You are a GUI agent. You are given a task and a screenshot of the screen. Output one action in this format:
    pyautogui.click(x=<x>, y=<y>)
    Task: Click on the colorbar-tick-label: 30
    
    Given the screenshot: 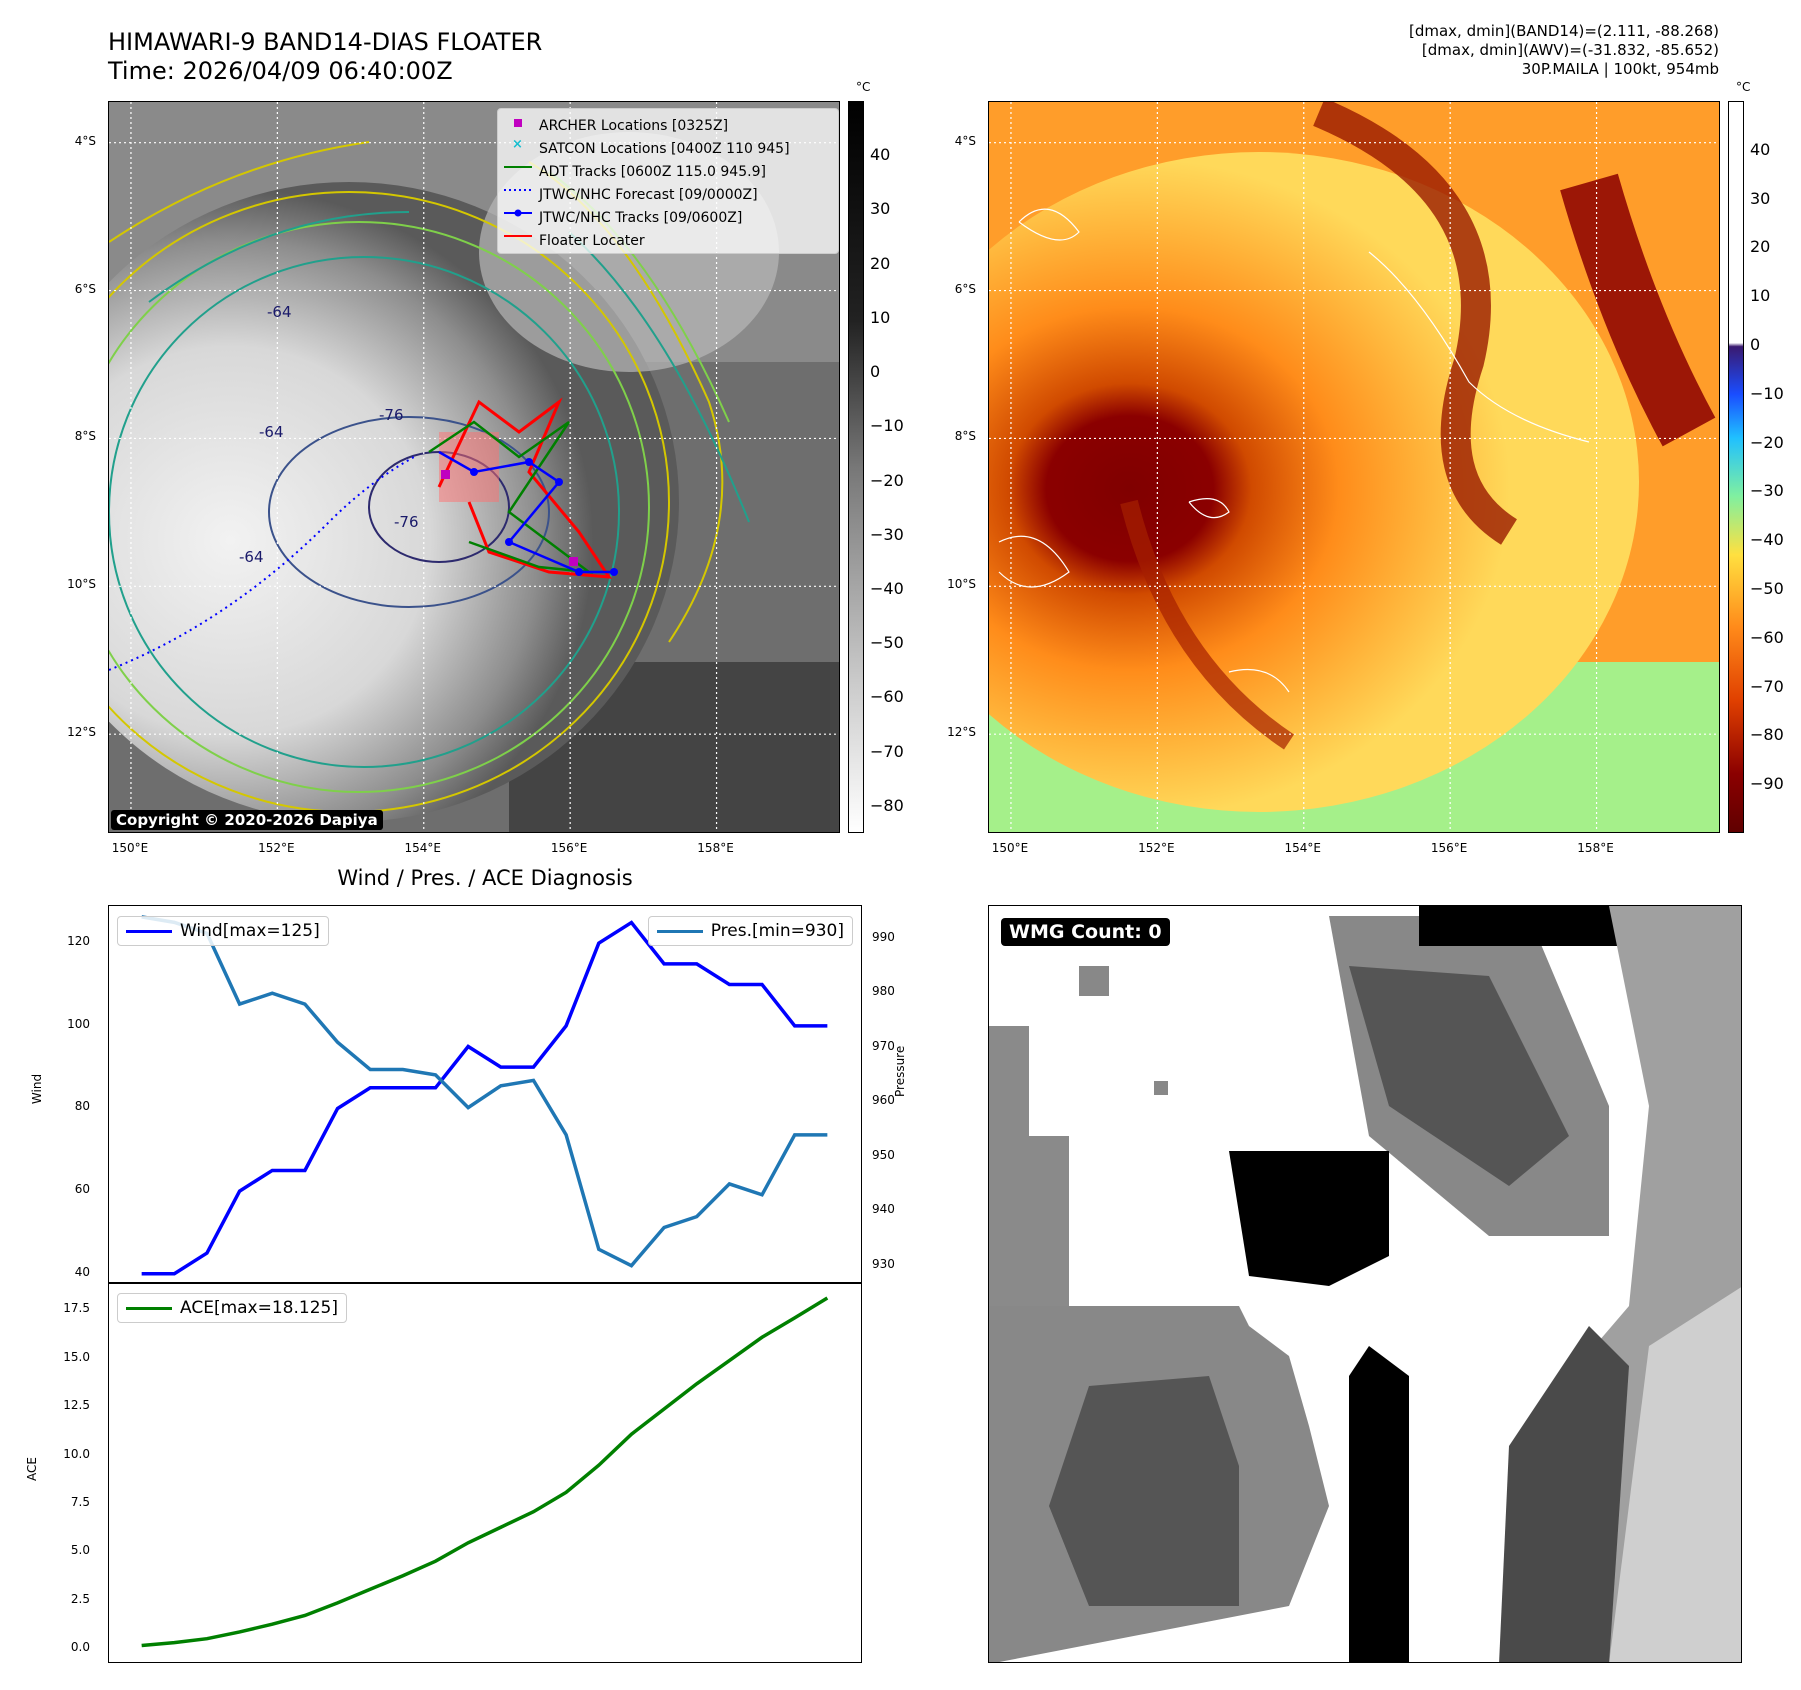 What is the action you would take?
    pyautogui.click(x=1760, y=198)
    